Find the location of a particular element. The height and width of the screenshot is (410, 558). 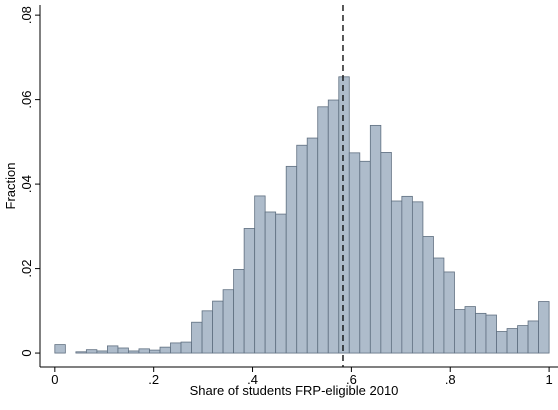

y-tick-label: .04 is located at coordinates (26, 184).